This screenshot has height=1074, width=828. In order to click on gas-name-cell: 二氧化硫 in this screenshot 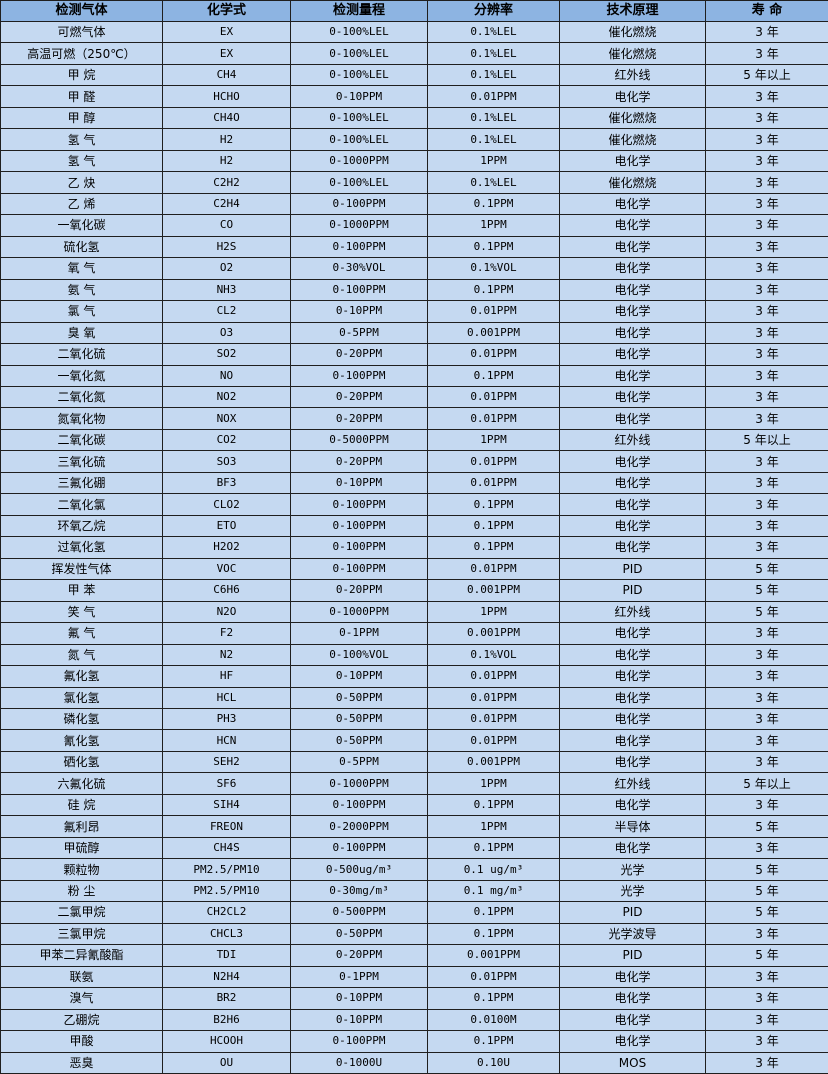, I will do `click(81, 354)`.